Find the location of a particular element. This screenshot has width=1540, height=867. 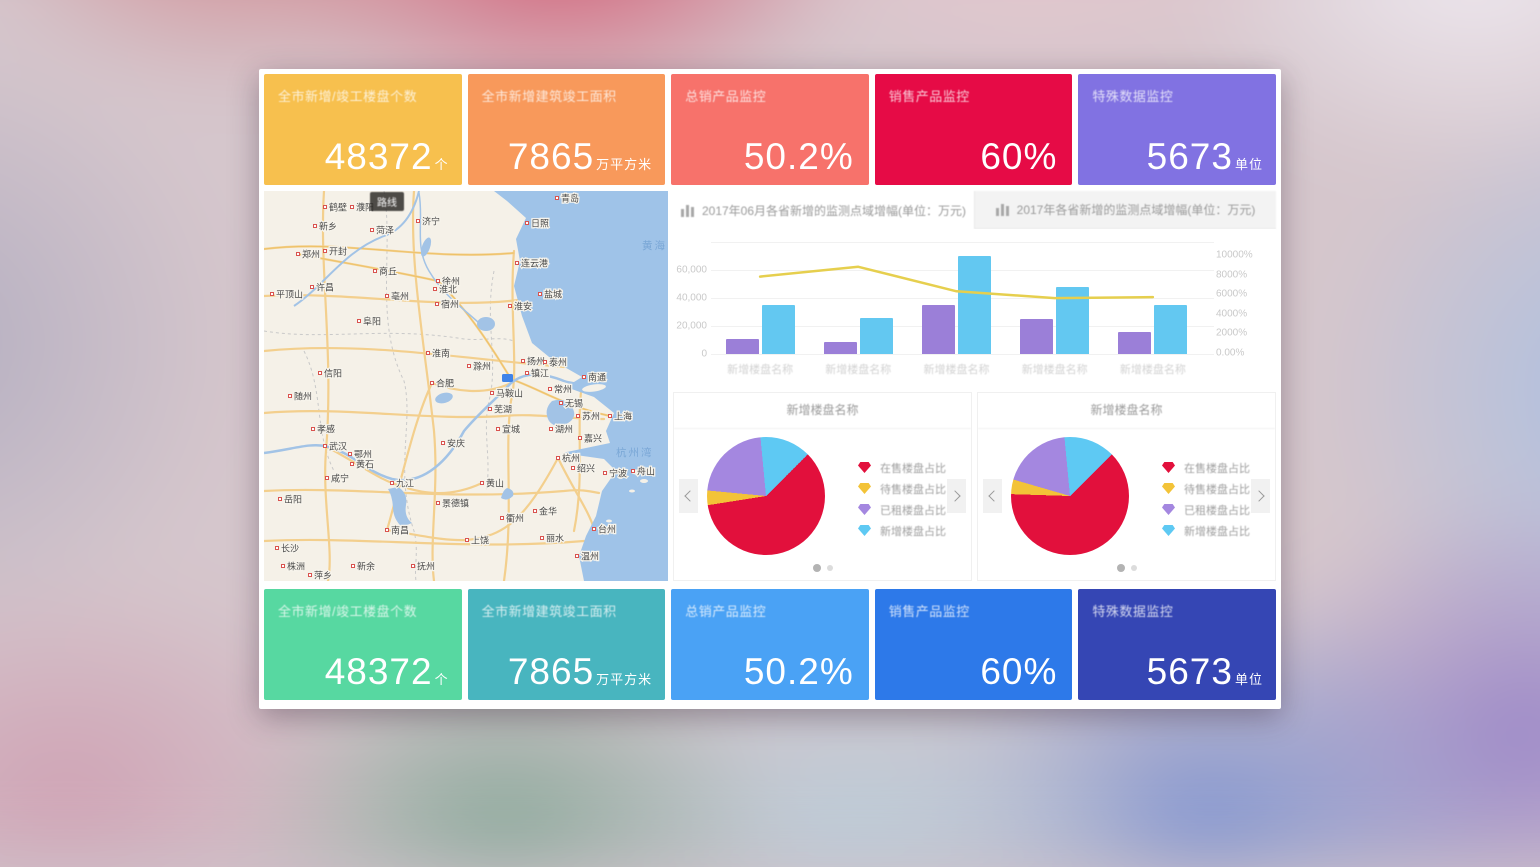

city-label: 衢州 is located at coordinates (515, 518).